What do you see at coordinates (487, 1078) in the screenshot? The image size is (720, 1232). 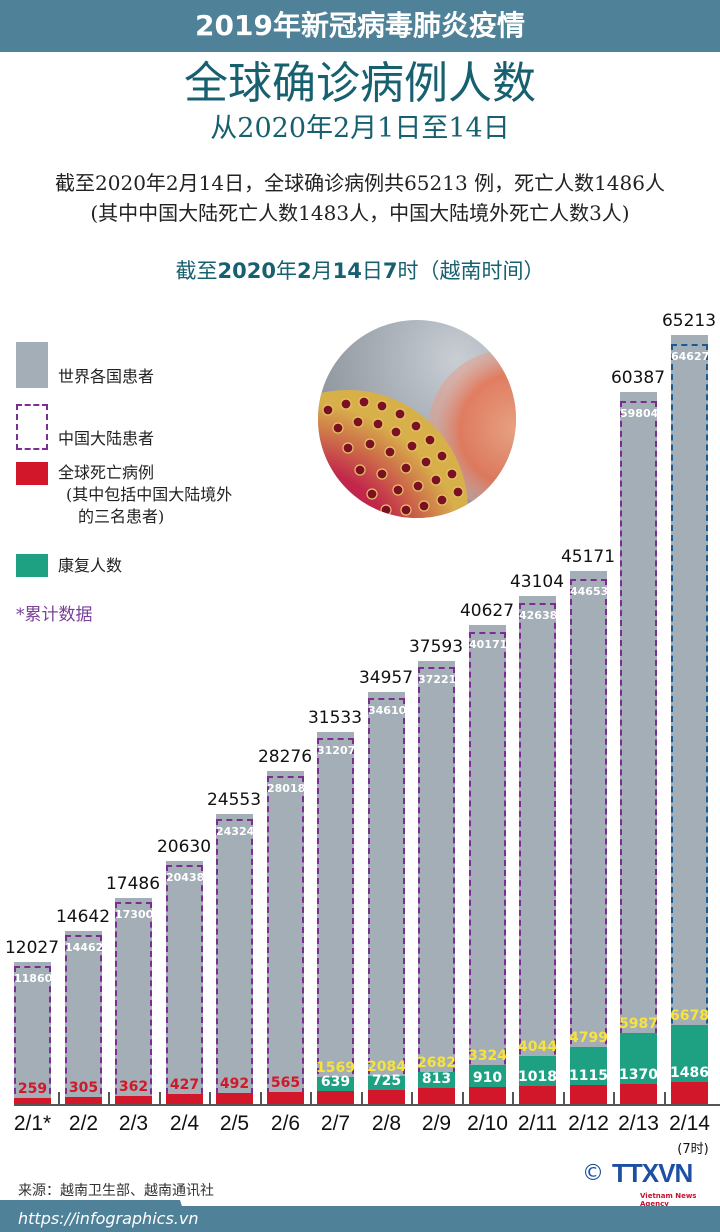 I see `deaths-label: 910` at bounding box center [487, 1078].